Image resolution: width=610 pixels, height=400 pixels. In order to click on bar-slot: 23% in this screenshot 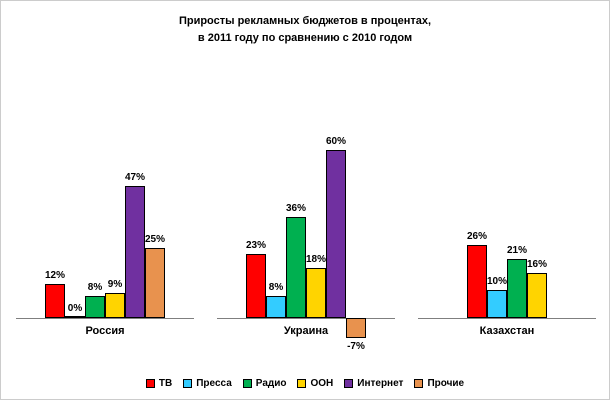, I will do `click(256, 194)`.